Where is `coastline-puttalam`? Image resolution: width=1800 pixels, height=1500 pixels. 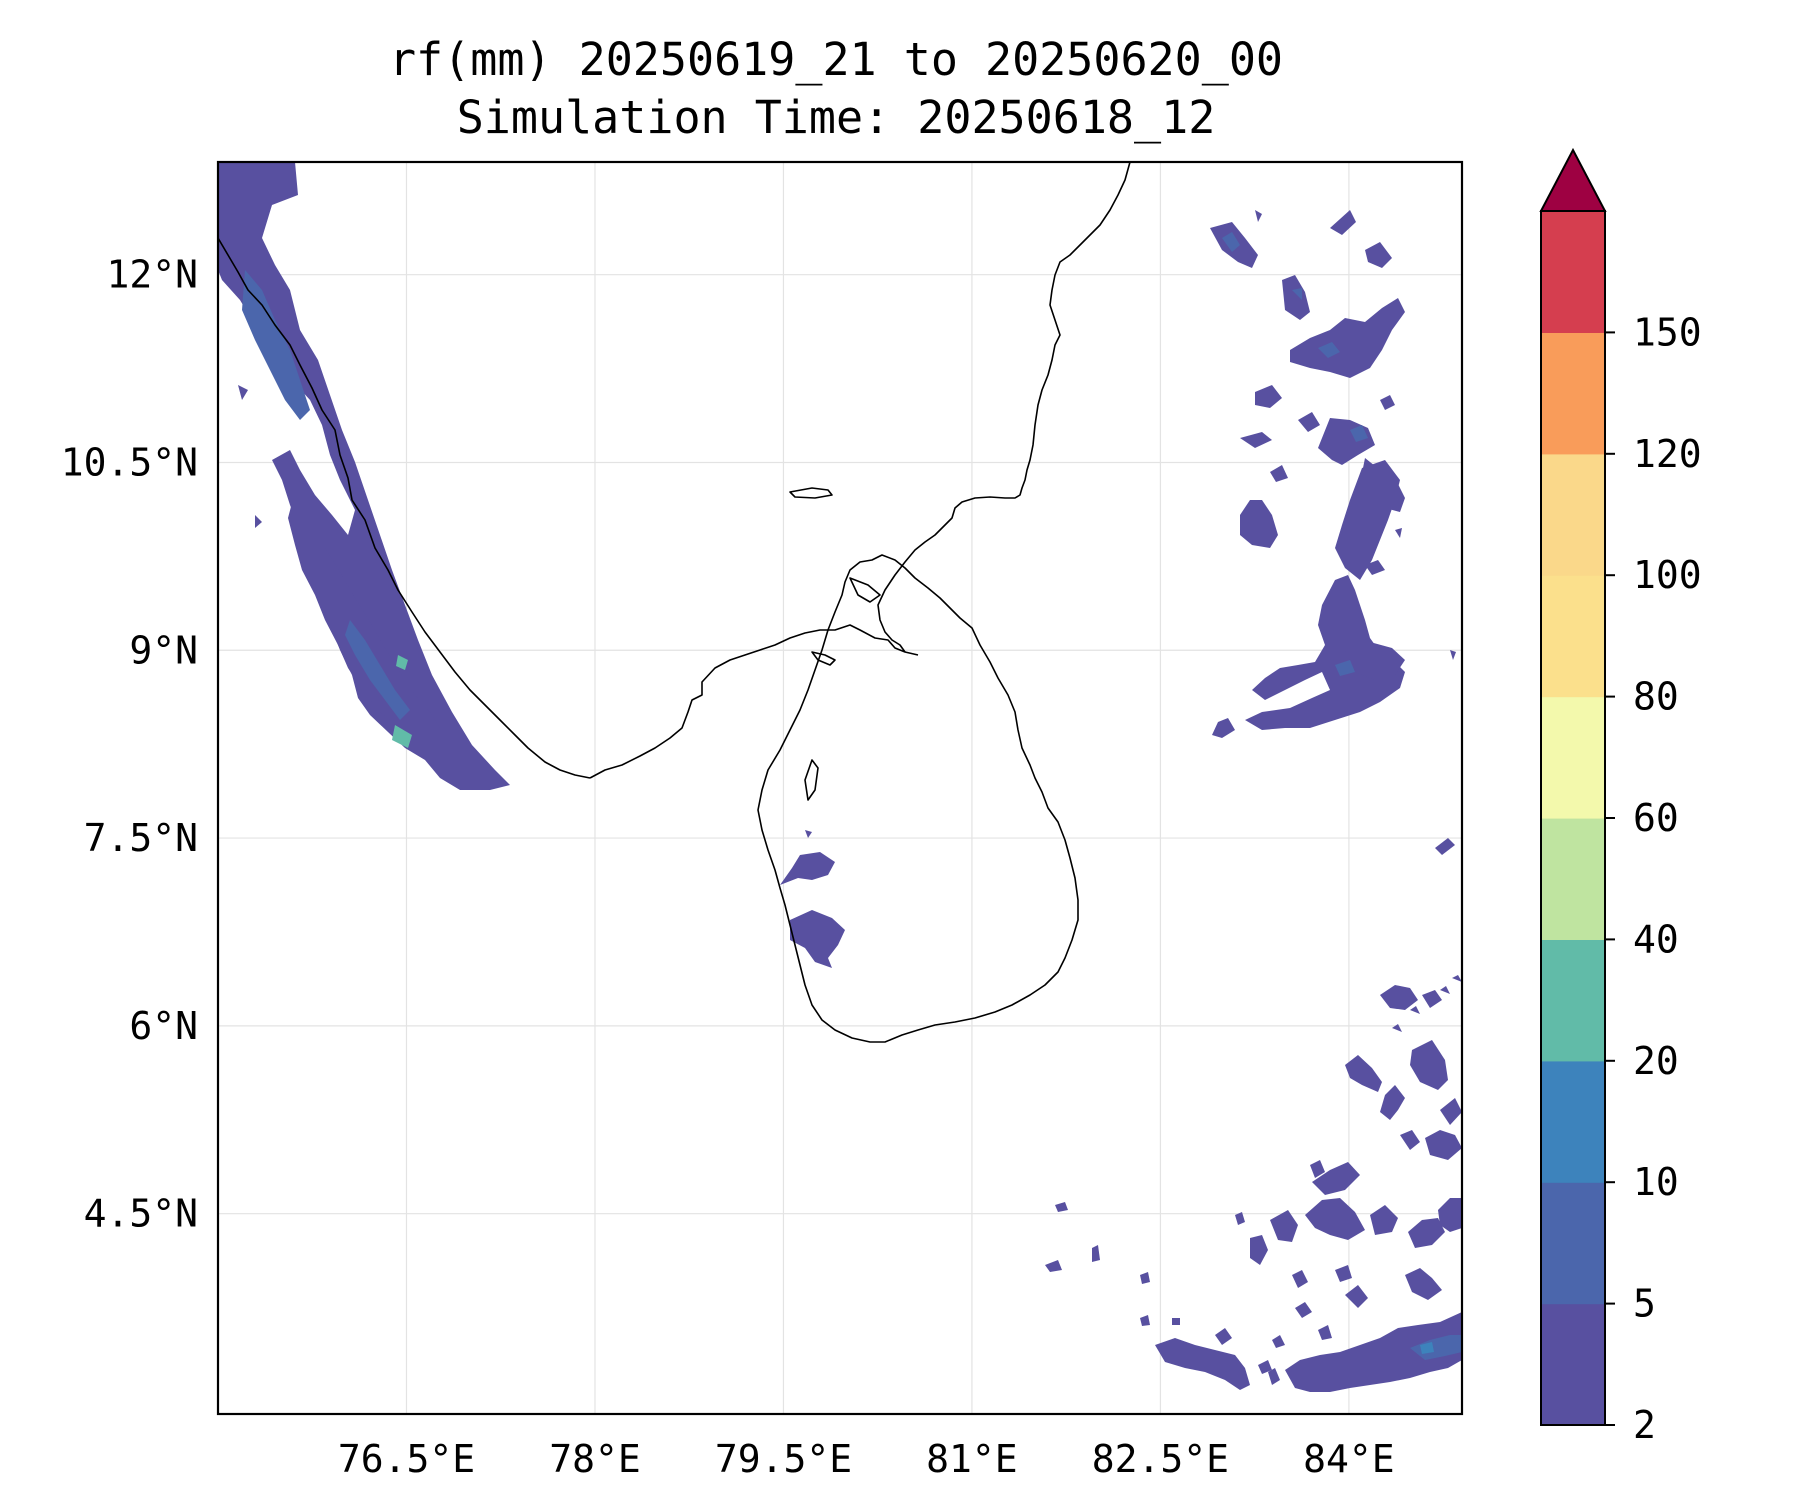
coastline-puttalam is located at coordinates (811, 780).